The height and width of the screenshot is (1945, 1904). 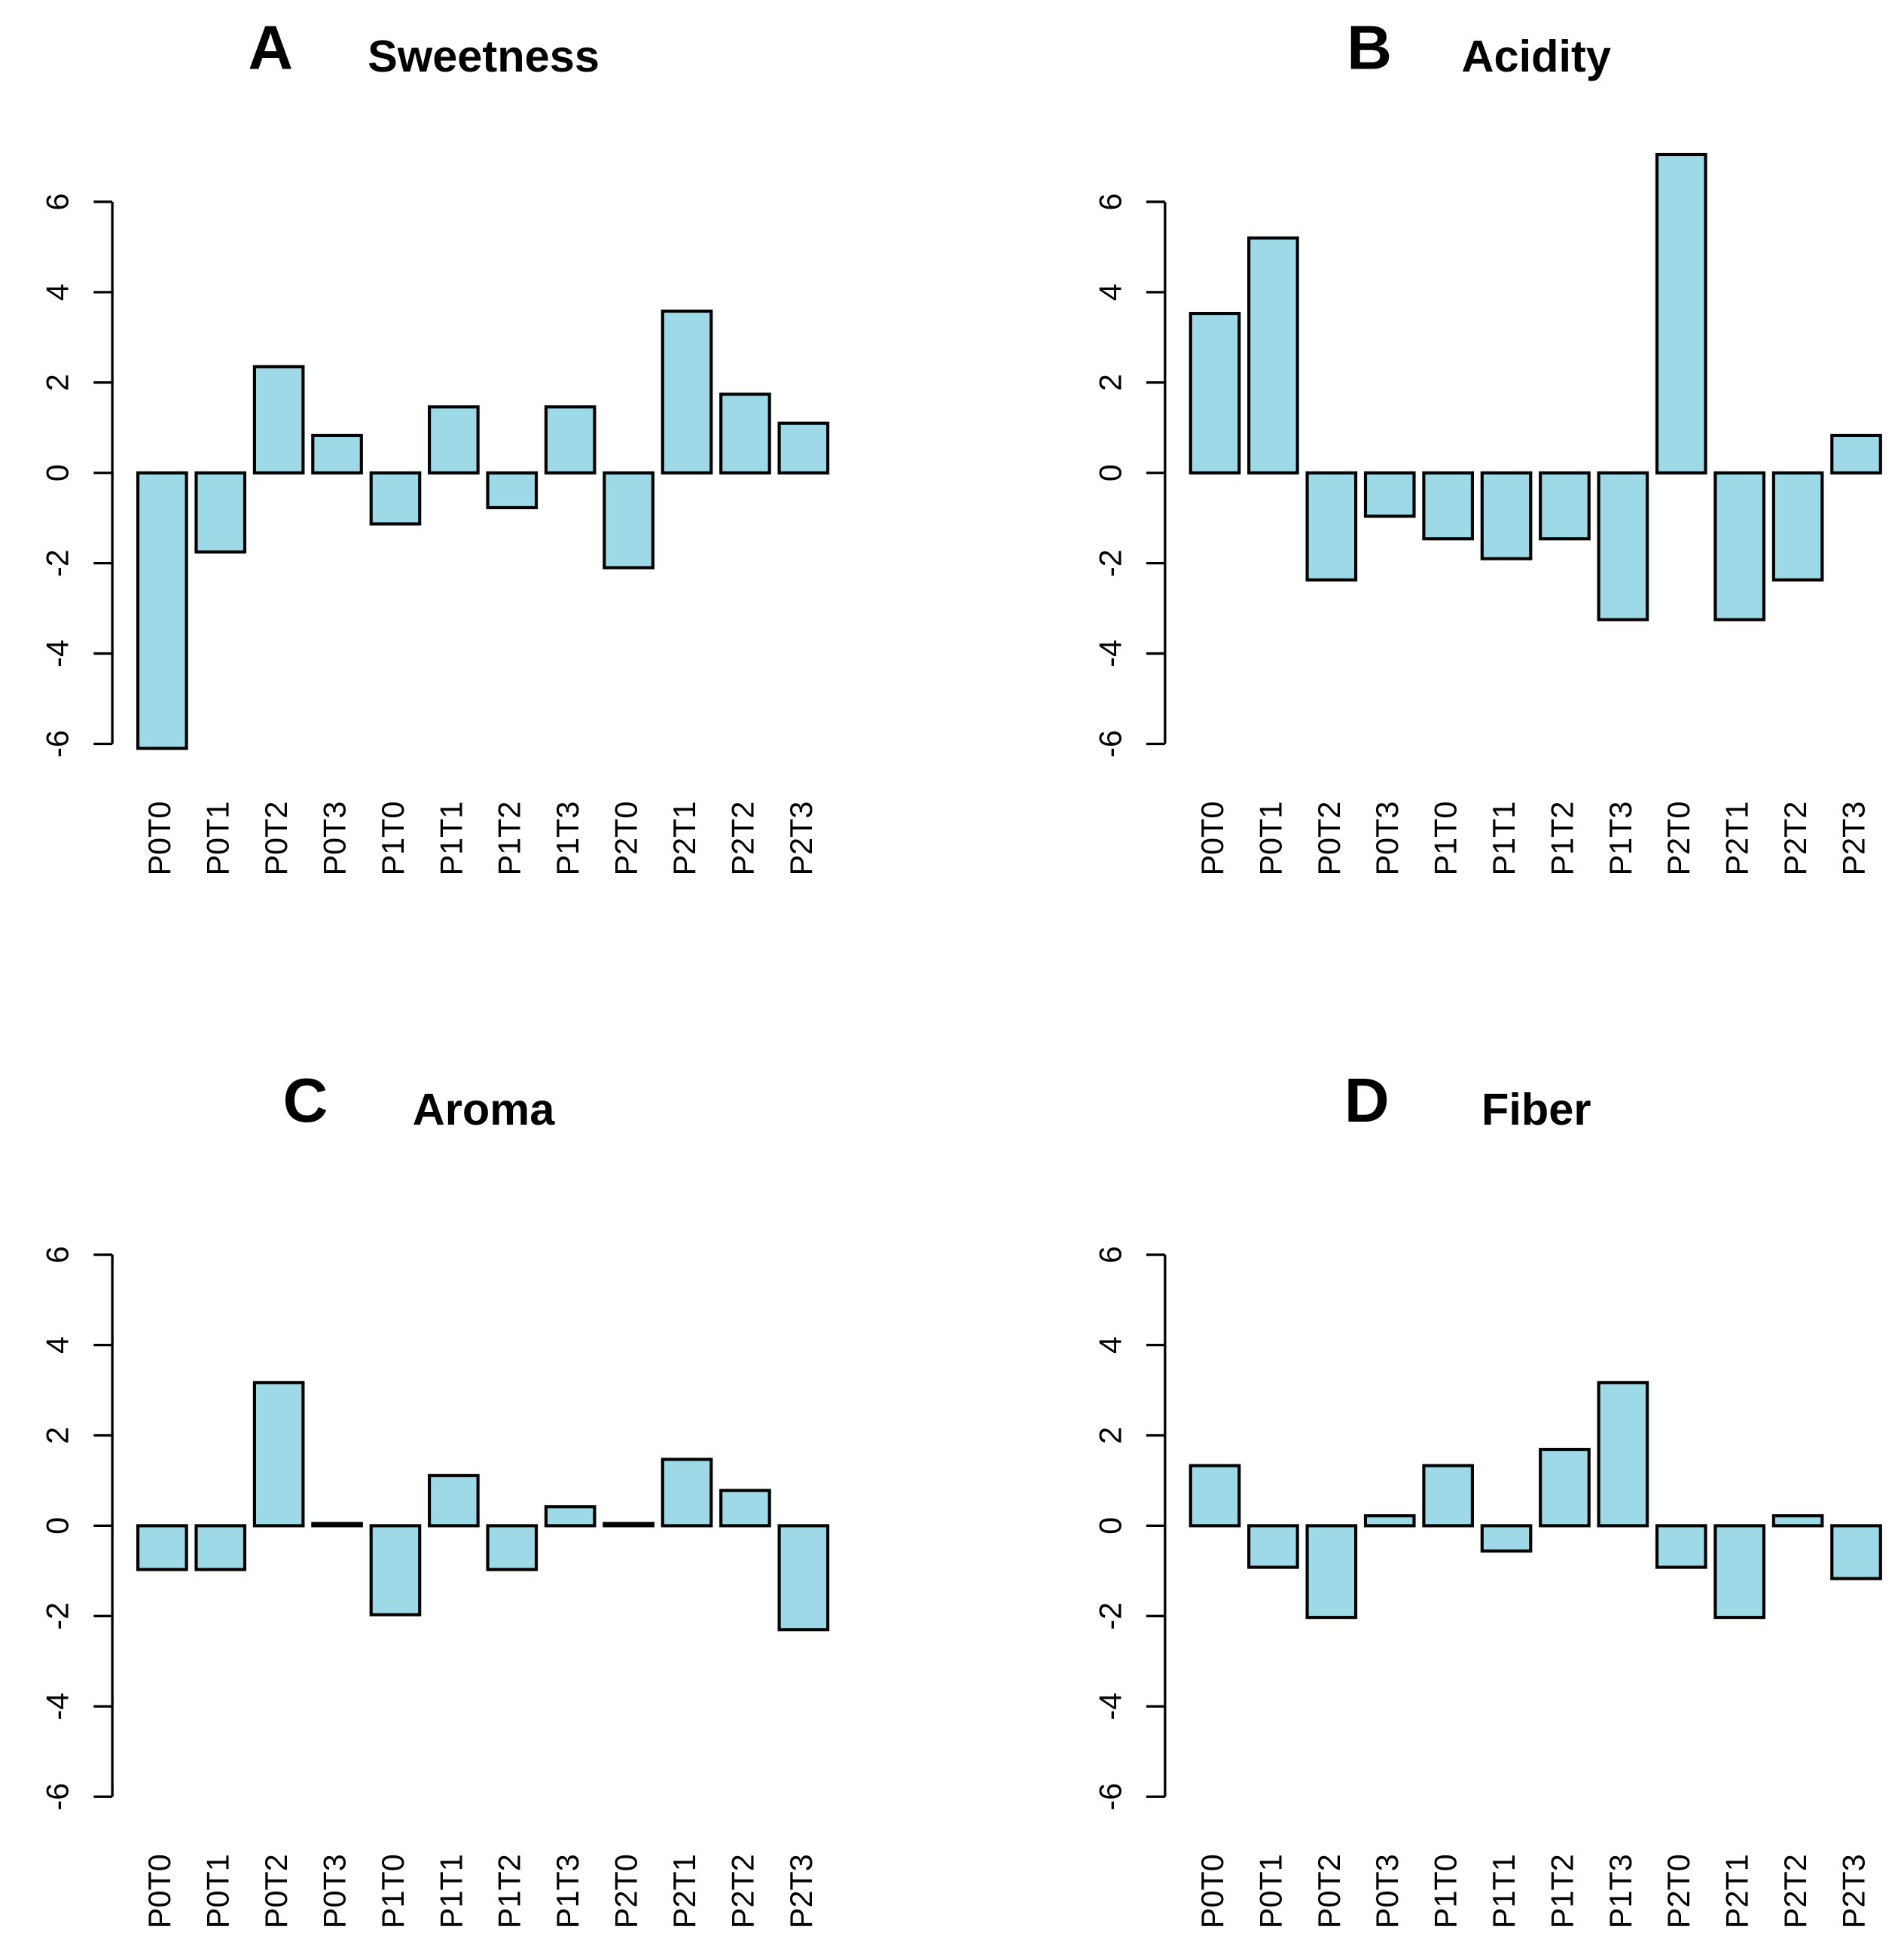 What do you see at coordinates (1367, 1100) in the screenshot?
I see `panel-letter: D` at bounding box center [1367, 1100].